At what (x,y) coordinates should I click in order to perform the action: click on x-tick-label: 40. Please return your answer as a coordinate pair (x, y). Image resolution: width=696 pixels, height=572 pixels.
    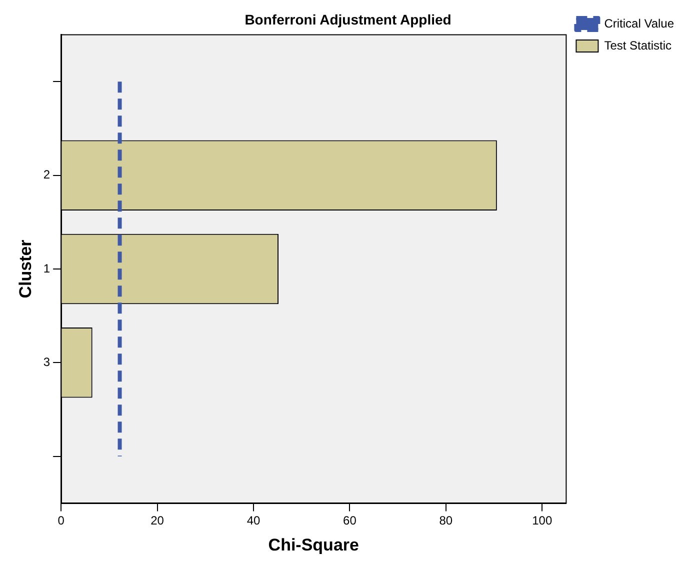
    Looking at the image, I should click on (253, 521).